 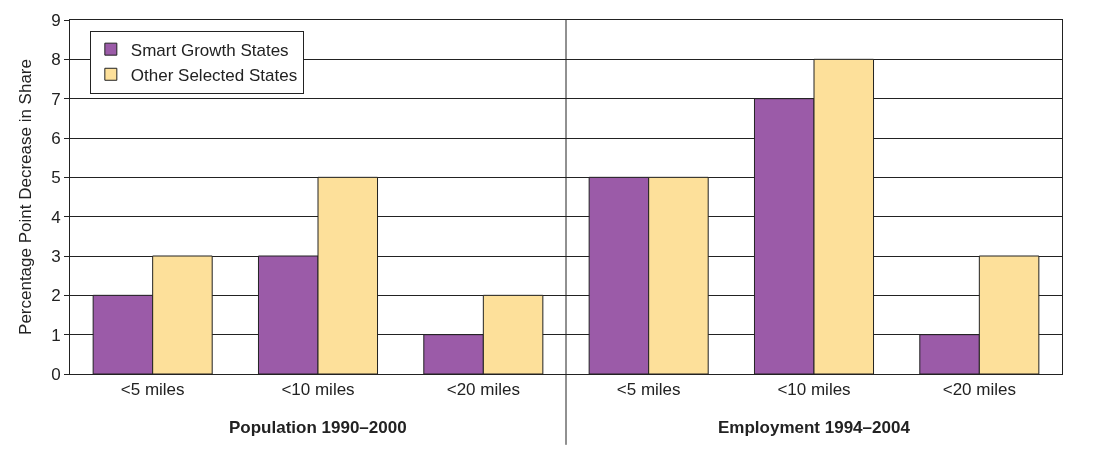 What do you see at coordinates (56, 138) in the screenshot?
I see `y-tick-label: 6` at bounding box center [56, 138].